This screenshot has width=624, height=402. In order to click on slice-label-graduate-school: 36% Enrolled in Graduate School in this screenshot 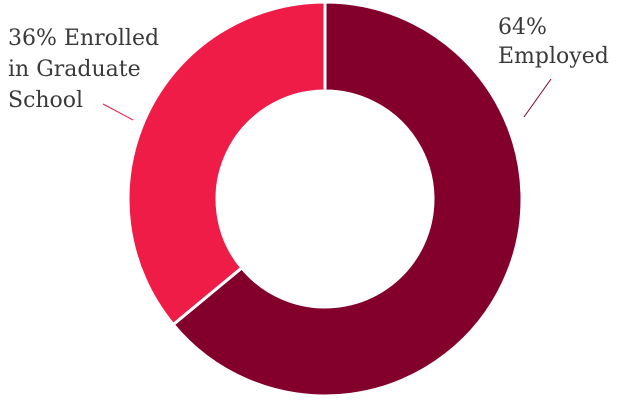, I will do `click(83, 73)`.